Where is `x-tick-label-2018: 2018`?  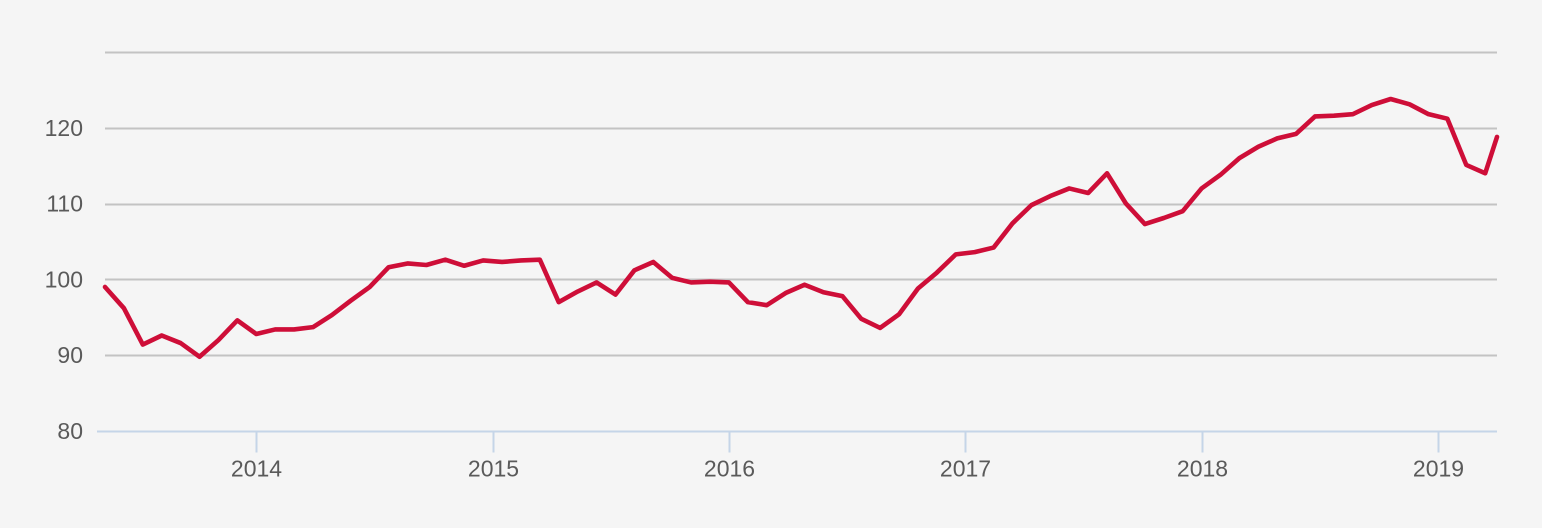
x-tick-label-2018: 2018 is located at coordinates (1202, 469).